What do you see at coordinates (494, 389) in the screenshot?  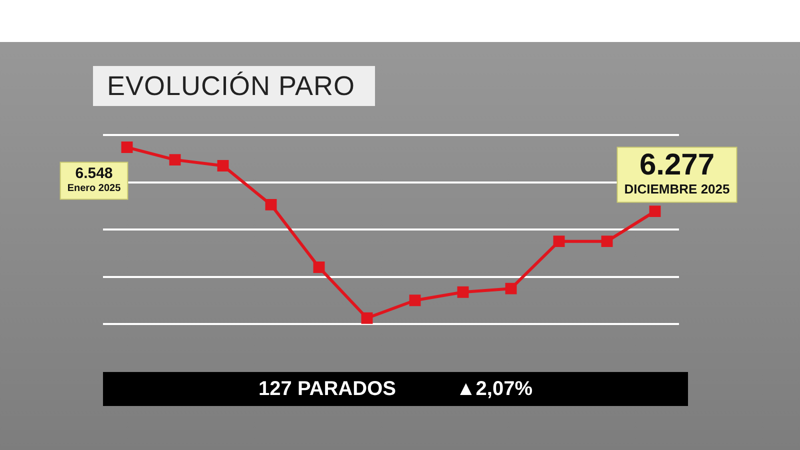 I see `text: ▲2,07%` at bounding box center [494, 389].